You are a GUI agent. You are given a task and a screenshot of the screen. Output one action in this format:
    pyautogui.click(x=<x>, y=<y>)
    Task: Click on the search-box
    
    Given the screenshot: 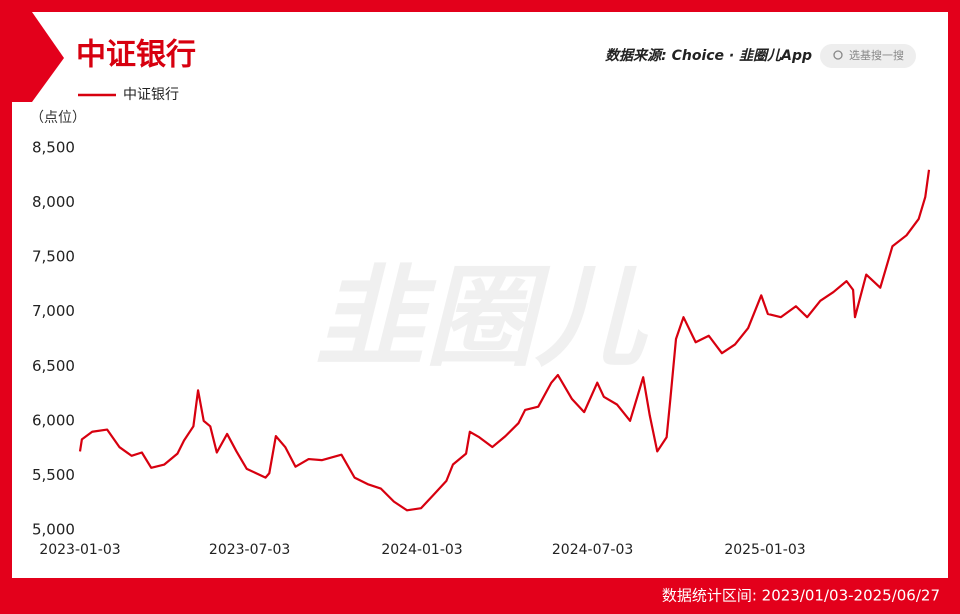 What is the action you would take?
    pyautogui.click(x=868, y=56)
    